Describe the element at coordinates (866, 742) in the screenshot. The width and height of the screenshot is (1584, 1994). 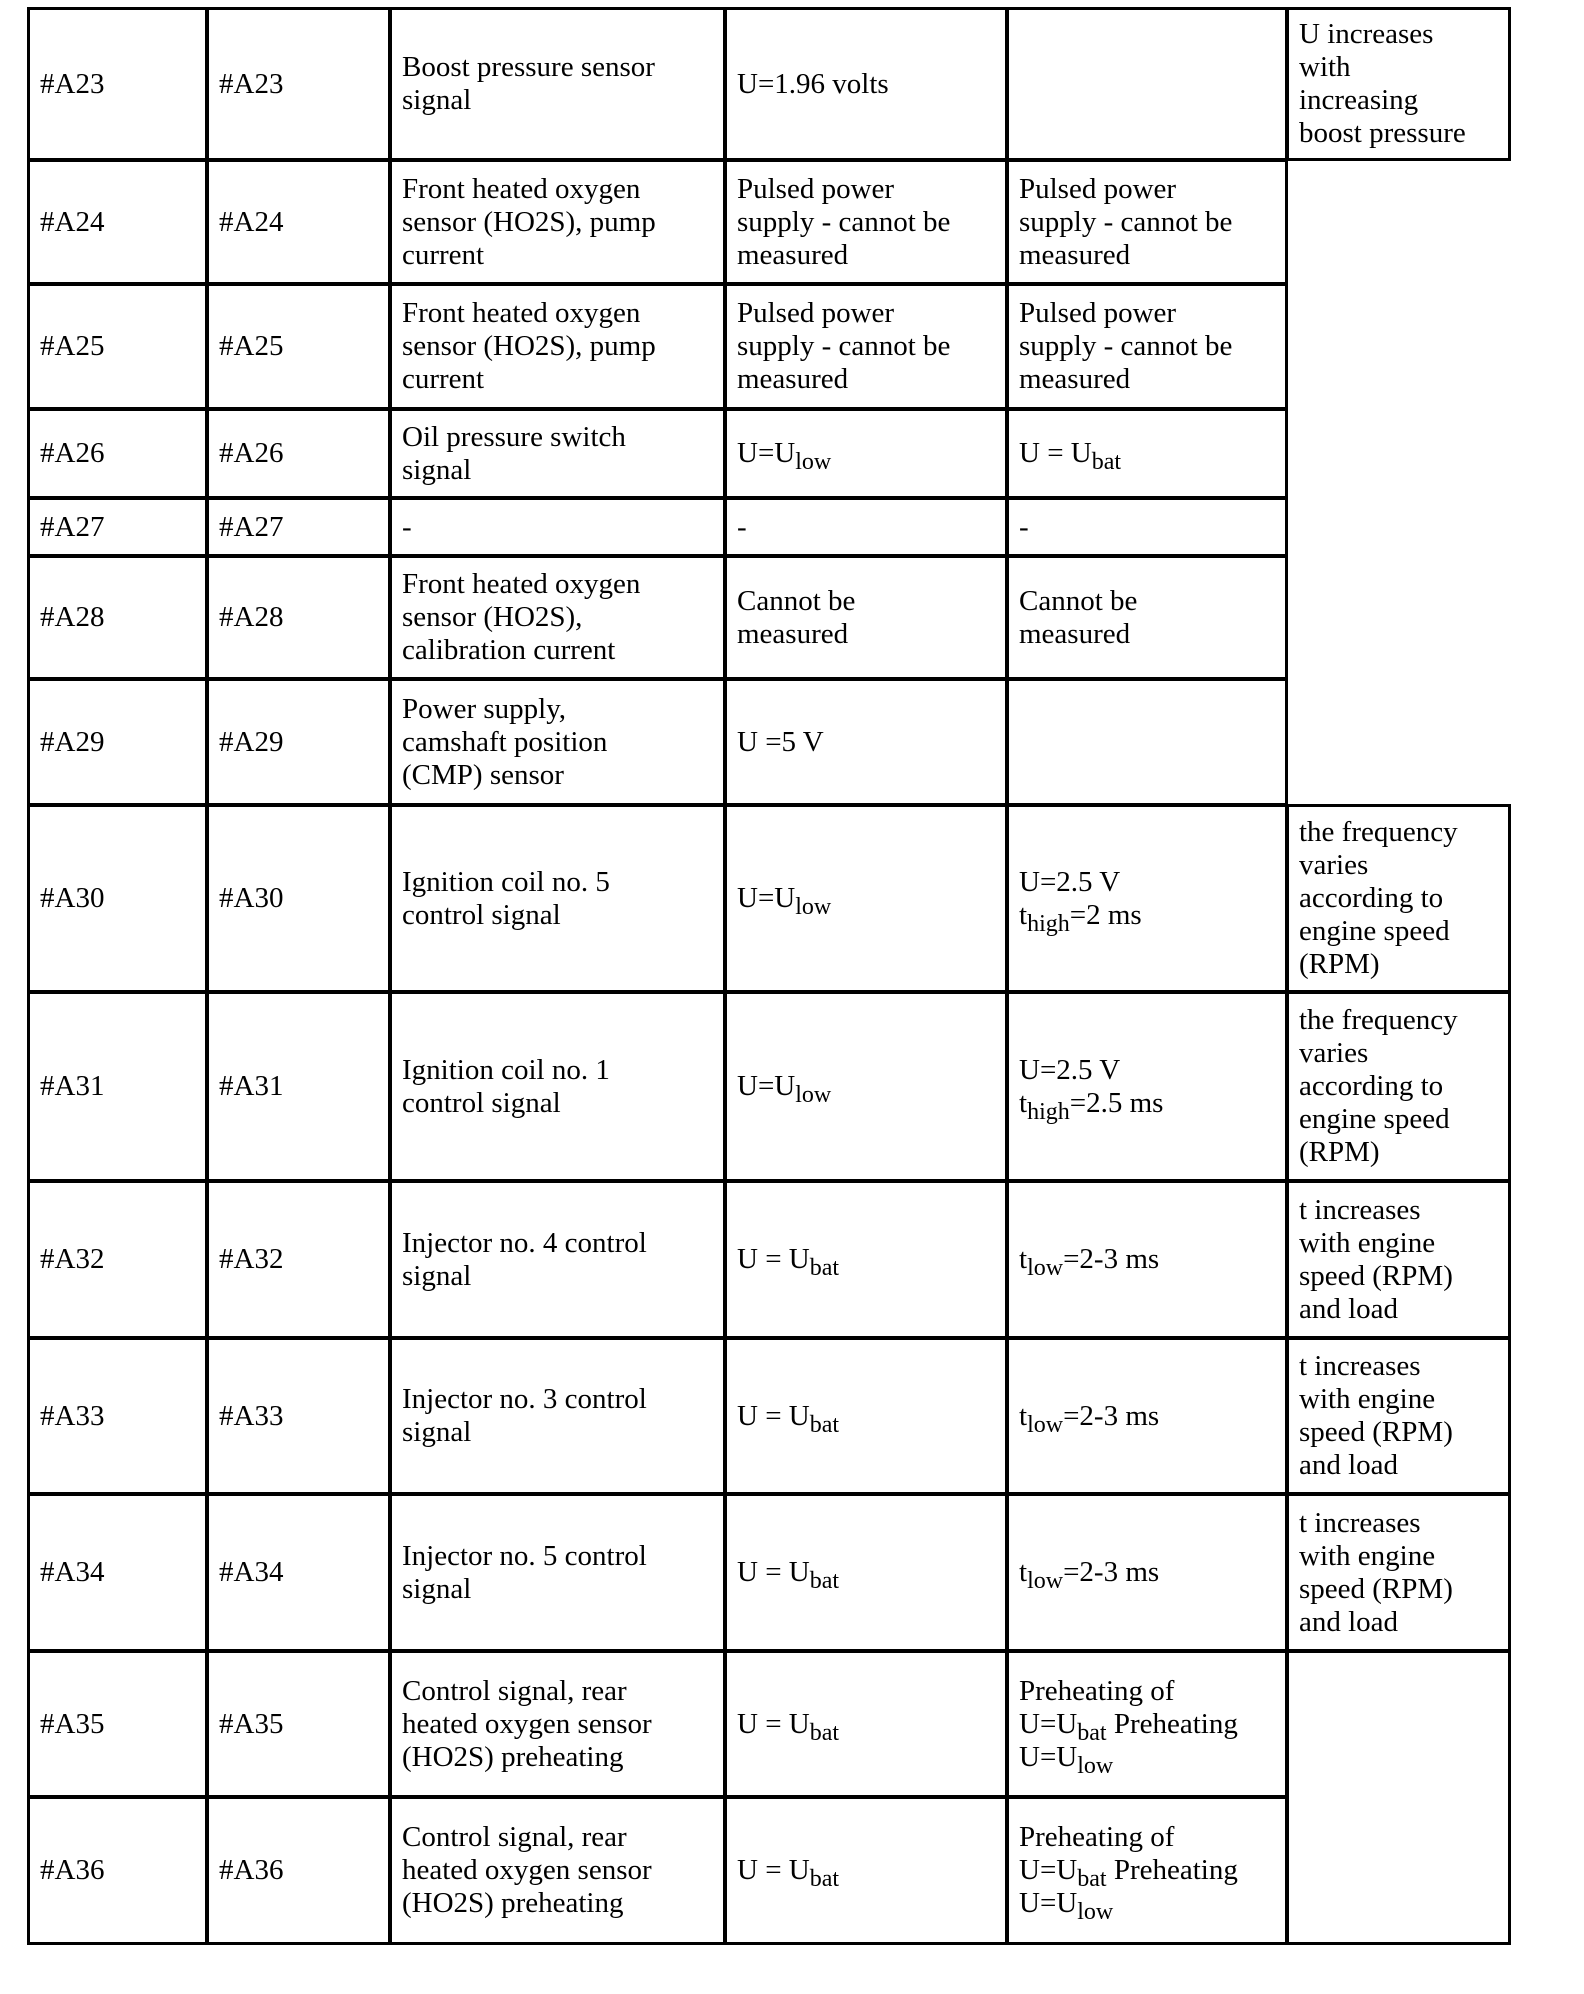
I see `value-cell-1: U =5 V` at that location.